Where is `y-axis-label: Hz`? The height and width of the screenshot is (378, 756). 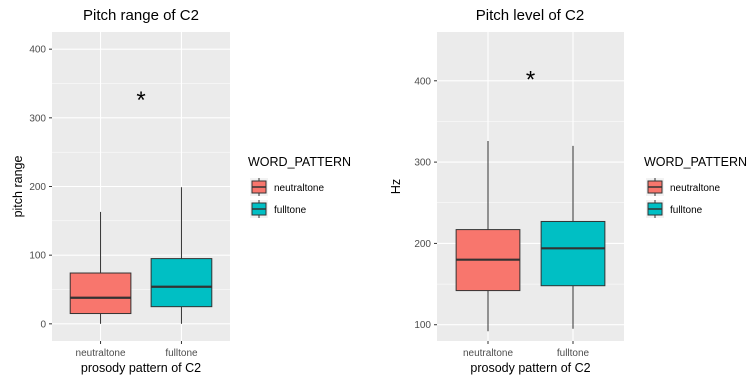
y-axis-label: Hz is located at coordinates (396, 186).